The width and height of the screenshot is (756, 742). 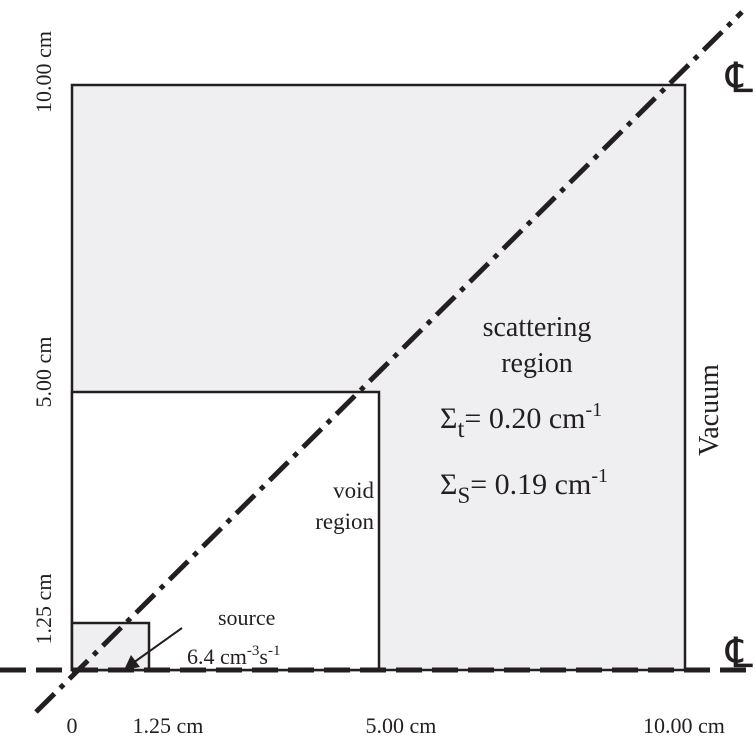 I want to click on source-strength: 6.4 cm-3s-1, so click(x=233, y=656).